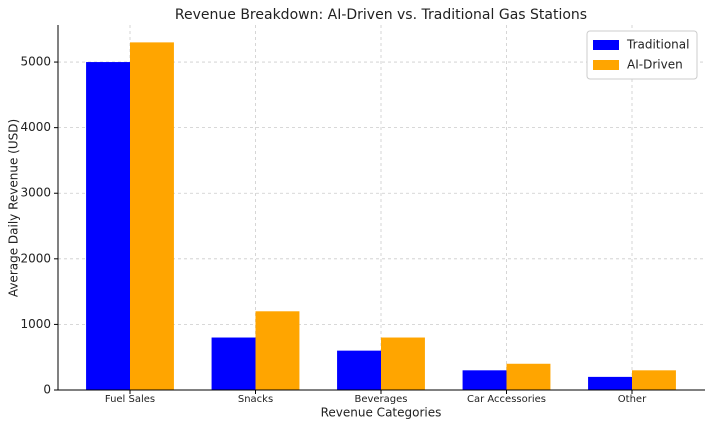 This screenshot has height=428, width=726. Describe the element at coordinates (506, 399) in the screenshot. I see `x-tick-label: Car Accessories` at that location.